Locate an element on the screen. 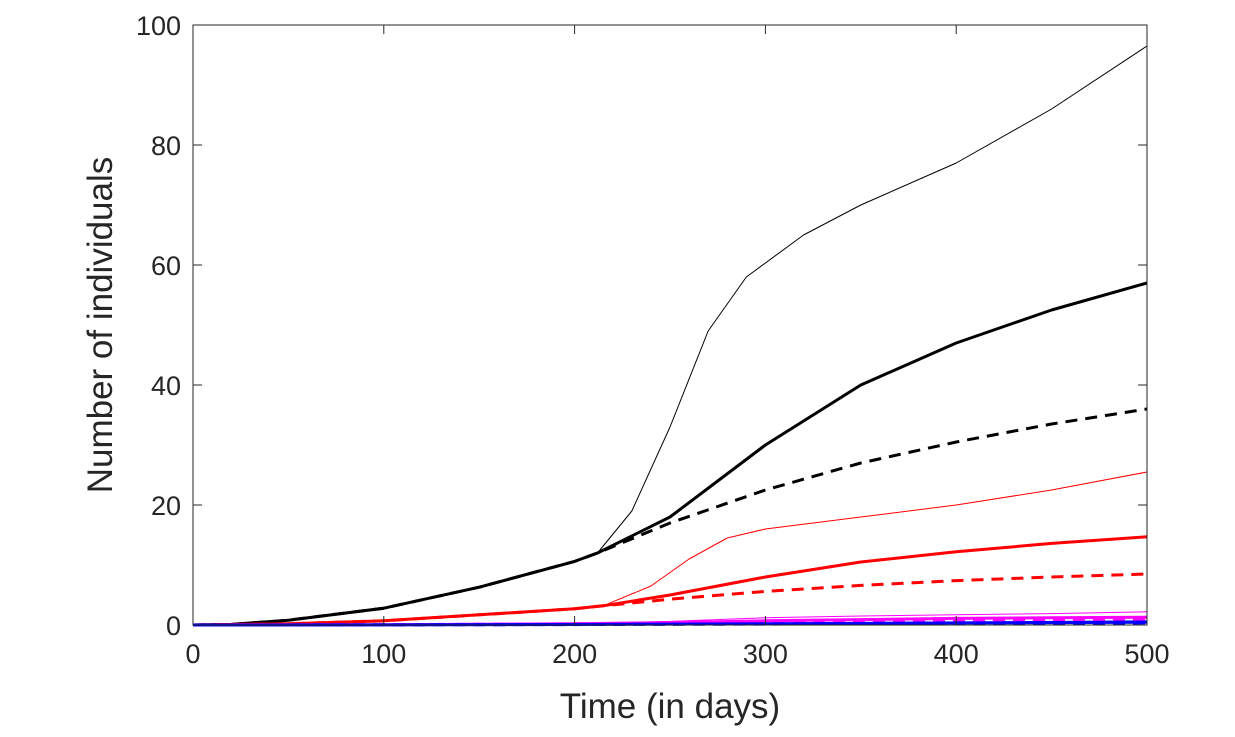  x-tick-label: 400 is located at coordinates (956, 654).